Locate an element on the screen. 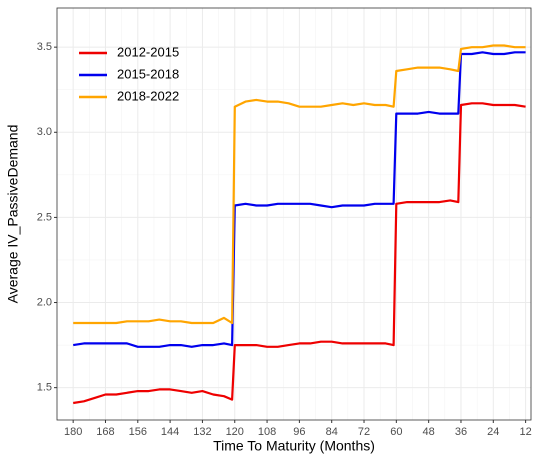 This screenshot has height=455, width=539. y-axis-title: Average IV_PassiveDemand is located at coordinates (13, 214).